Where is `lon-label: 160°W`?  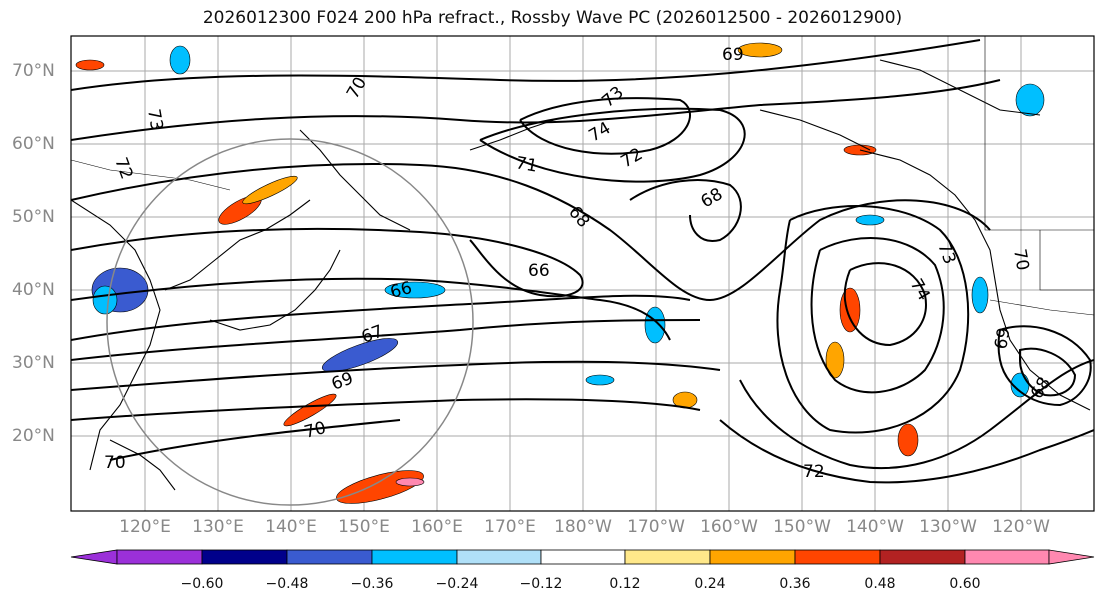 lon-label: 160°W is located at coordinates (729, 527).